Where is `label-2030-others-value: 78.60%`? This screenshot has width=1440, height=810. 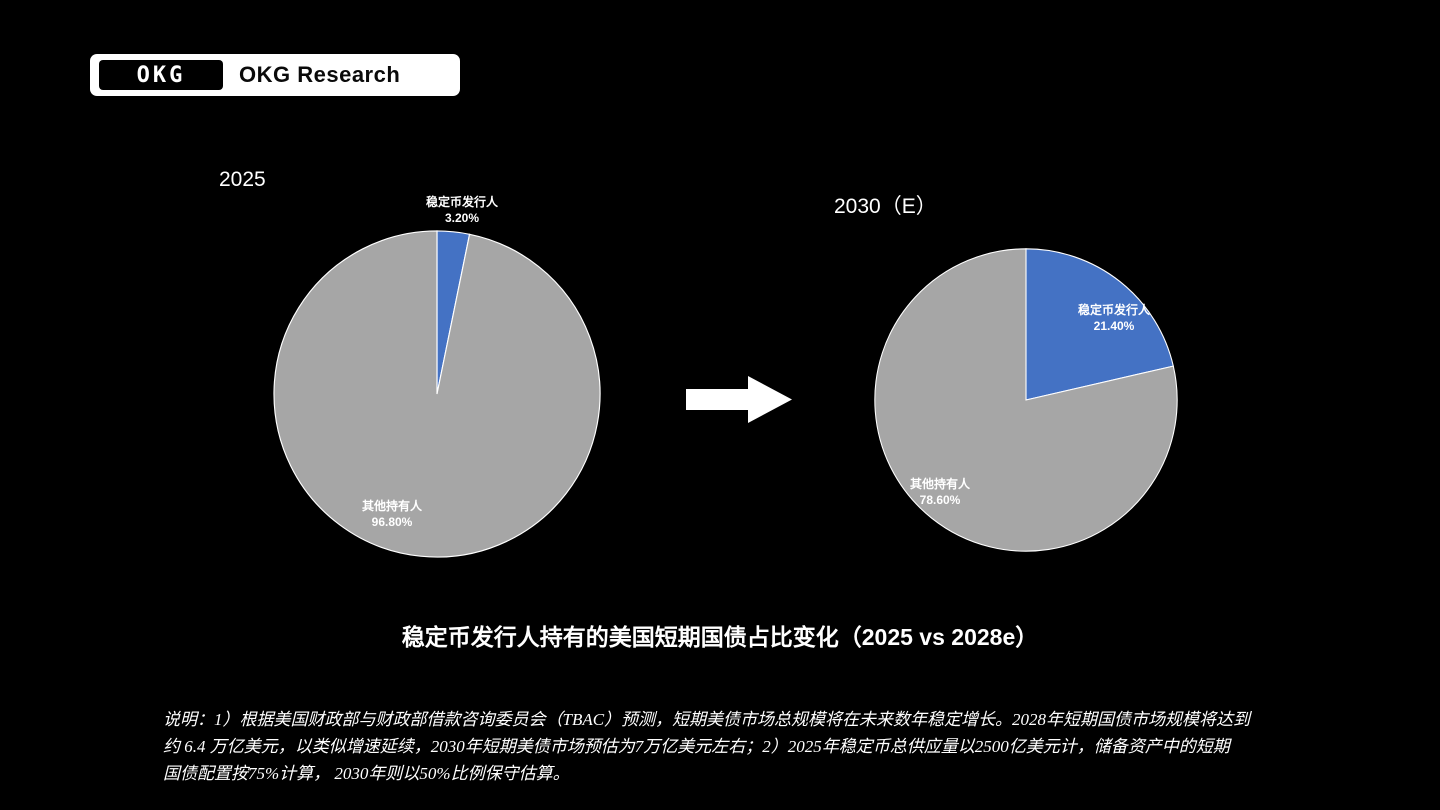
label-2030-others-value: 78.60% is located at coordinates (940, 500).